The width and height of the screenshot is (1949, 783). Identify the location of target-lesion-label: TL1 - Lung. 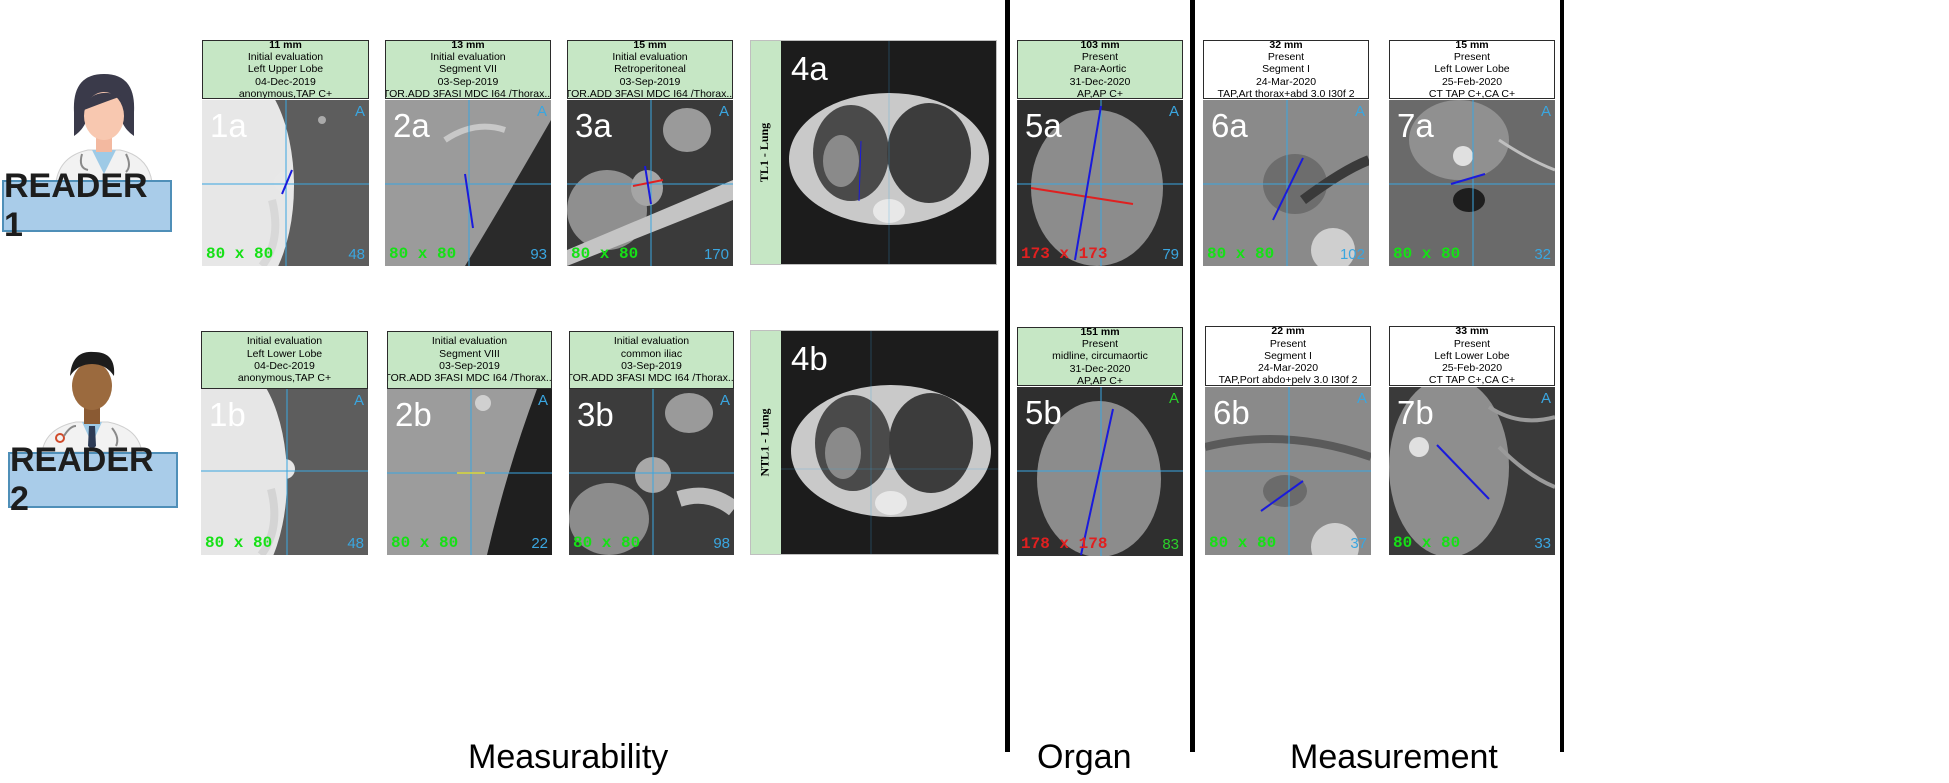
(764, 152).